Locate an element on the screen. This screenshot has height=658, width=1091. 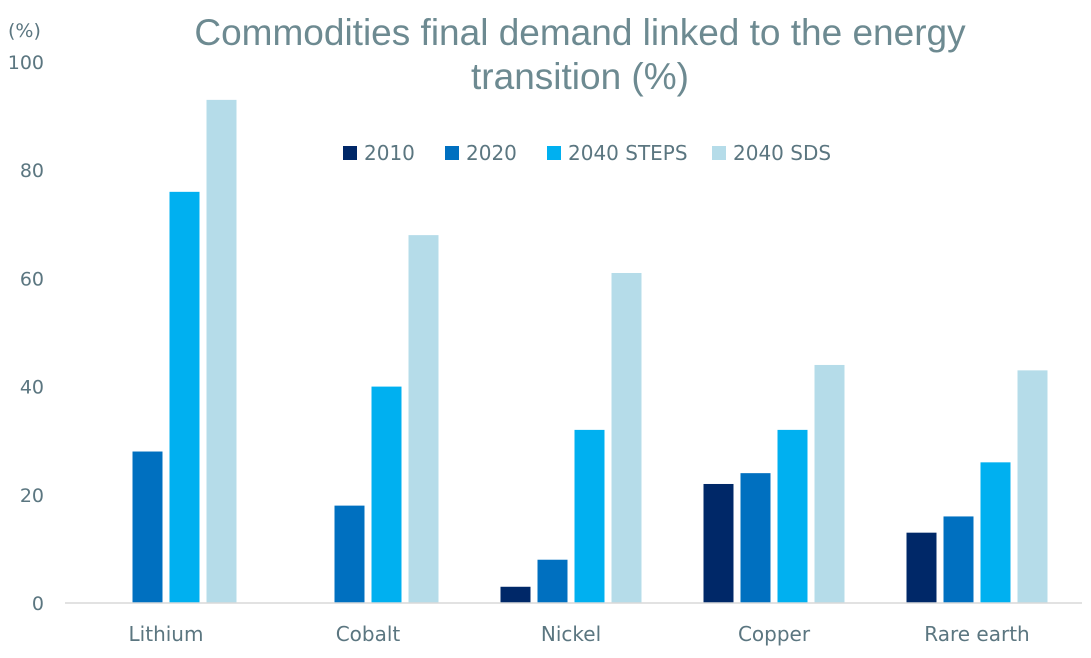
bar-cobalt-2040-sds is located at coordinates (423, 419).